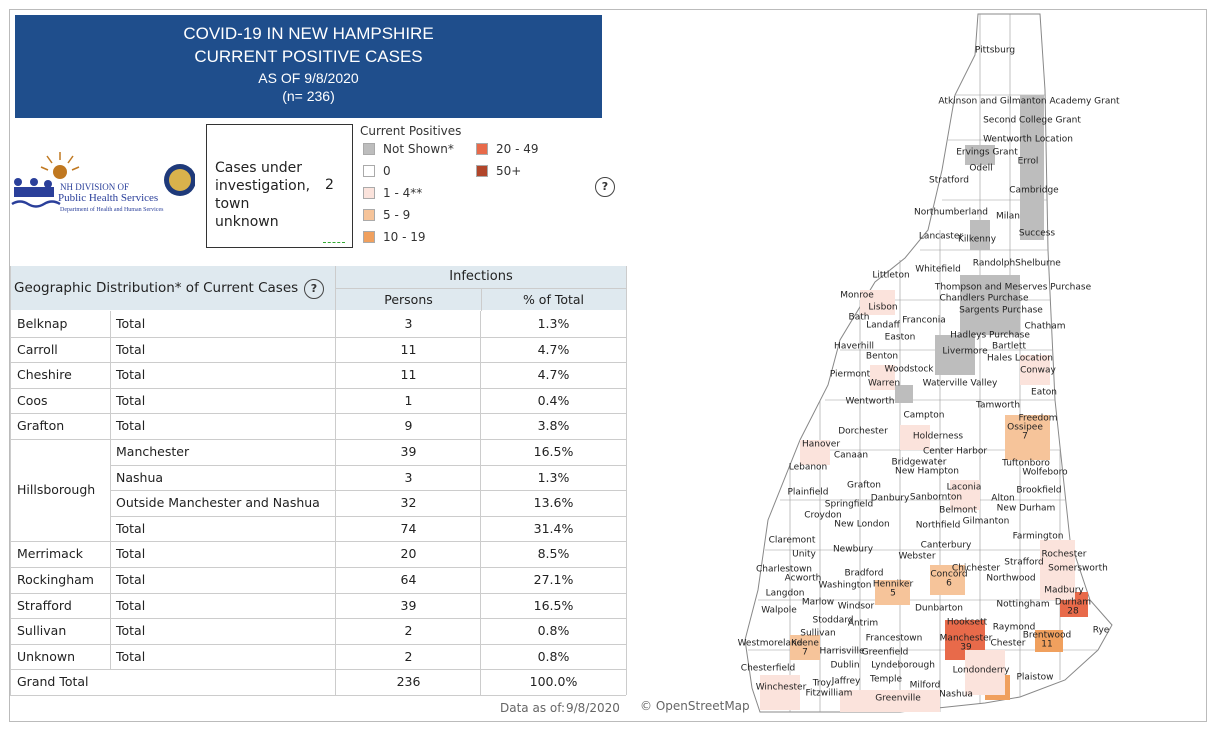 Image resolution: width=1215 pixels, height=731 pixels. I want to click on persons: 9, so click(408, 426).